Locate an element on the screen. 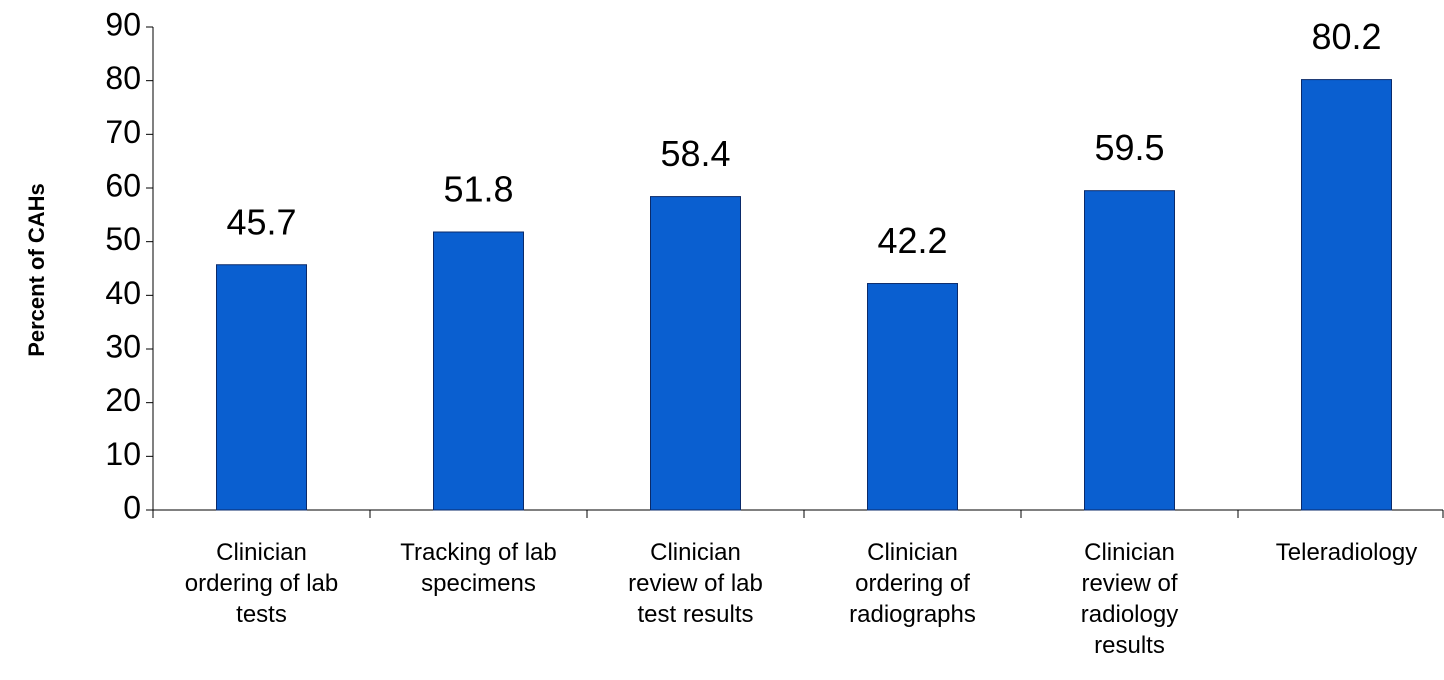  x-tick-label: Clinician ordering of radiographs is located at coordinates (912, 583).